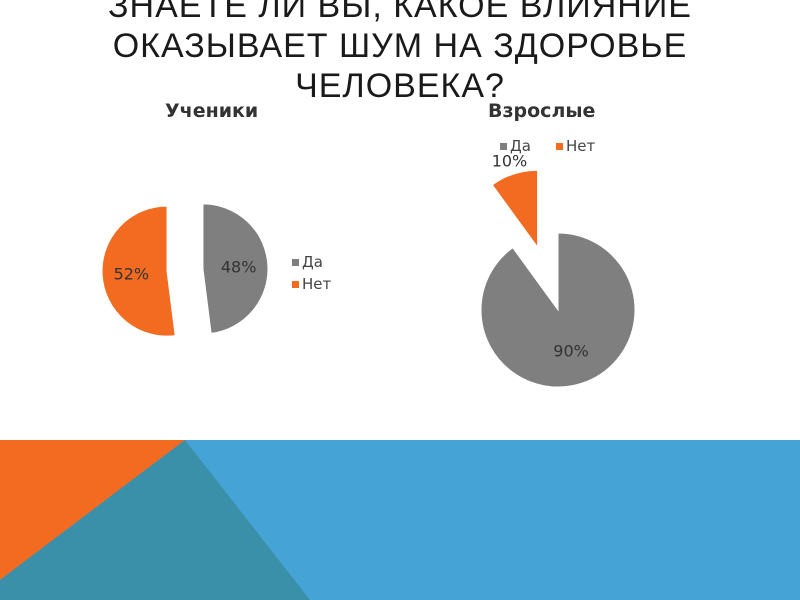 The width and height of the screenshot is (800, 600). Describe the element at coordinates (581, 146) in the screenshot. I see `legend-label-1-1: Нет` at that location.